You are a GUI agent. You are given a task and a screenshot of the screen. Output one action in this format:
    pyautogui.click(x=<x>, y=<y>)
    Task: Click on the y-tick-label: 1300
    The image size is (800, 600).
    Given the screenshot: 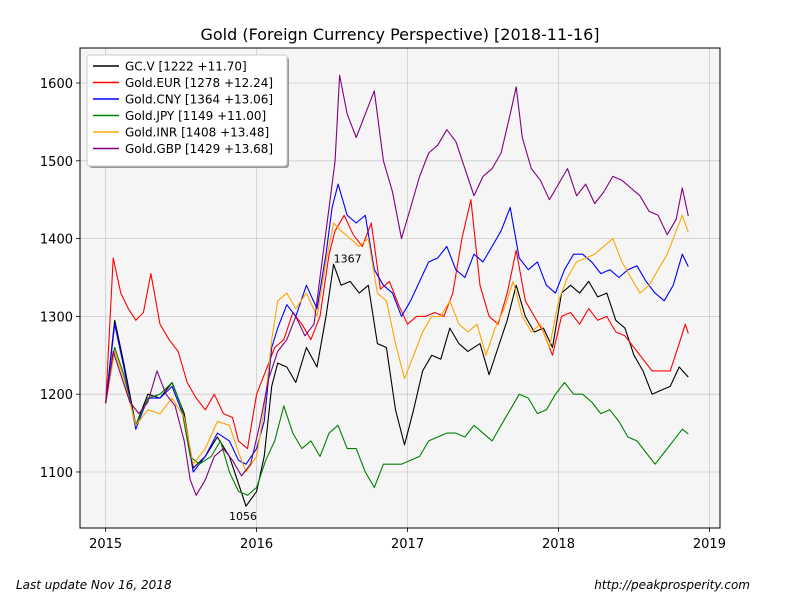 What is the action you would take?
    pyautogui.click(x=56, y=317)
    